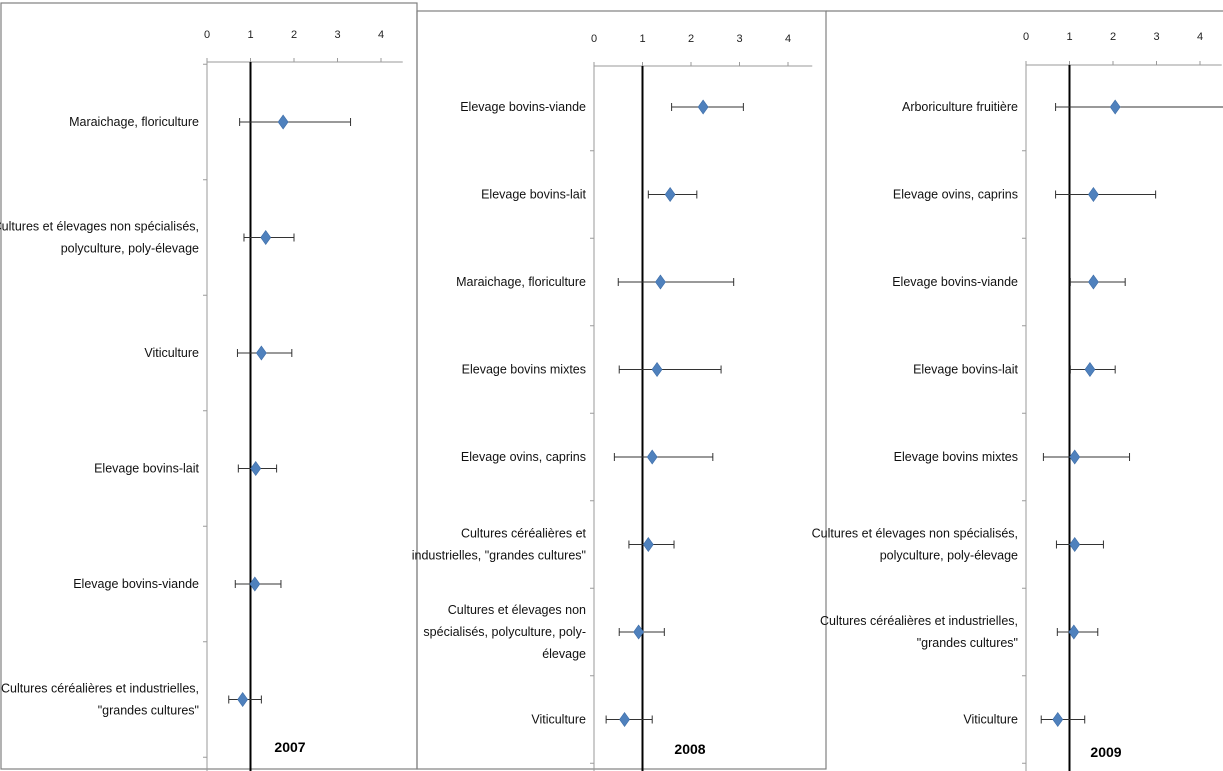  I want to click on category-label-line: Arboriculture fruitière, so click(960, 107).